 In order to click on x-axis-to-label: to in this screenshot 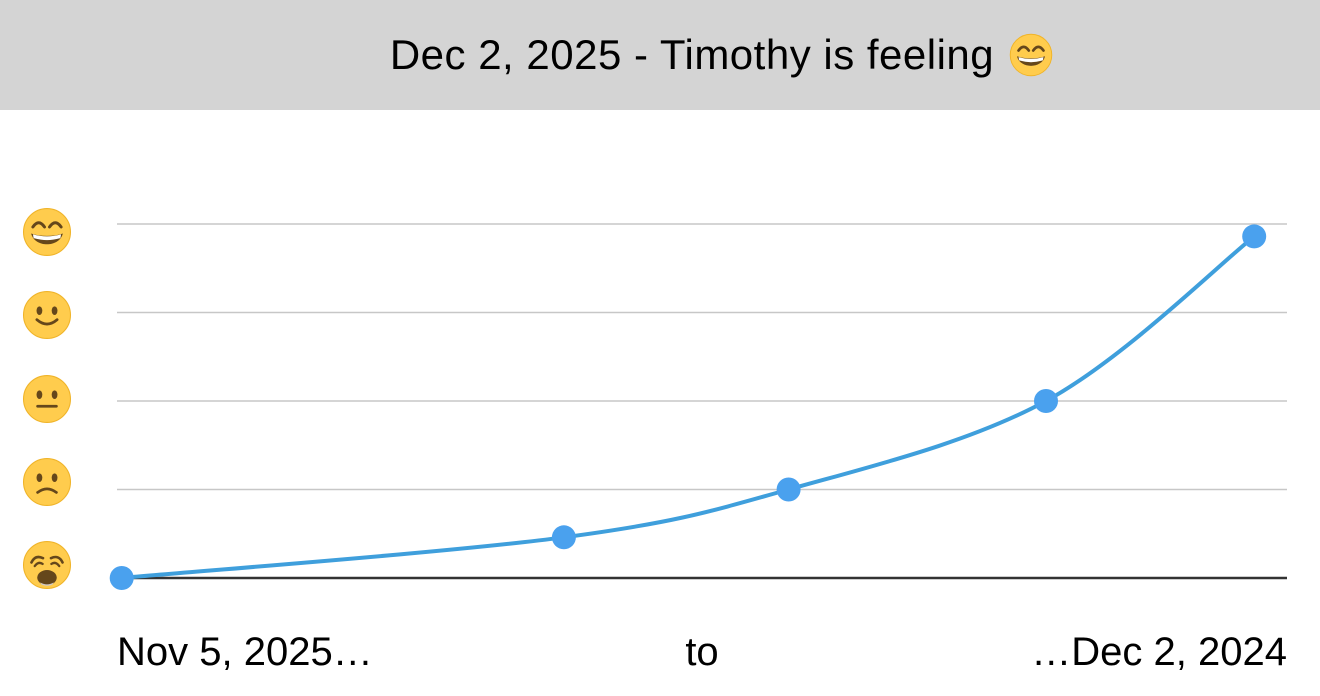, I will do `click(702, 652)`.